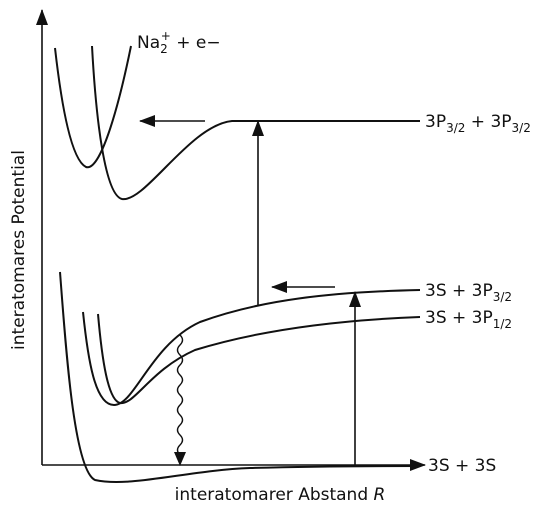  What do you see at coordinates (274, 495) in the screenshot?
I see `label-text: interatomarer Abstand` at bounding box center [274, 495].